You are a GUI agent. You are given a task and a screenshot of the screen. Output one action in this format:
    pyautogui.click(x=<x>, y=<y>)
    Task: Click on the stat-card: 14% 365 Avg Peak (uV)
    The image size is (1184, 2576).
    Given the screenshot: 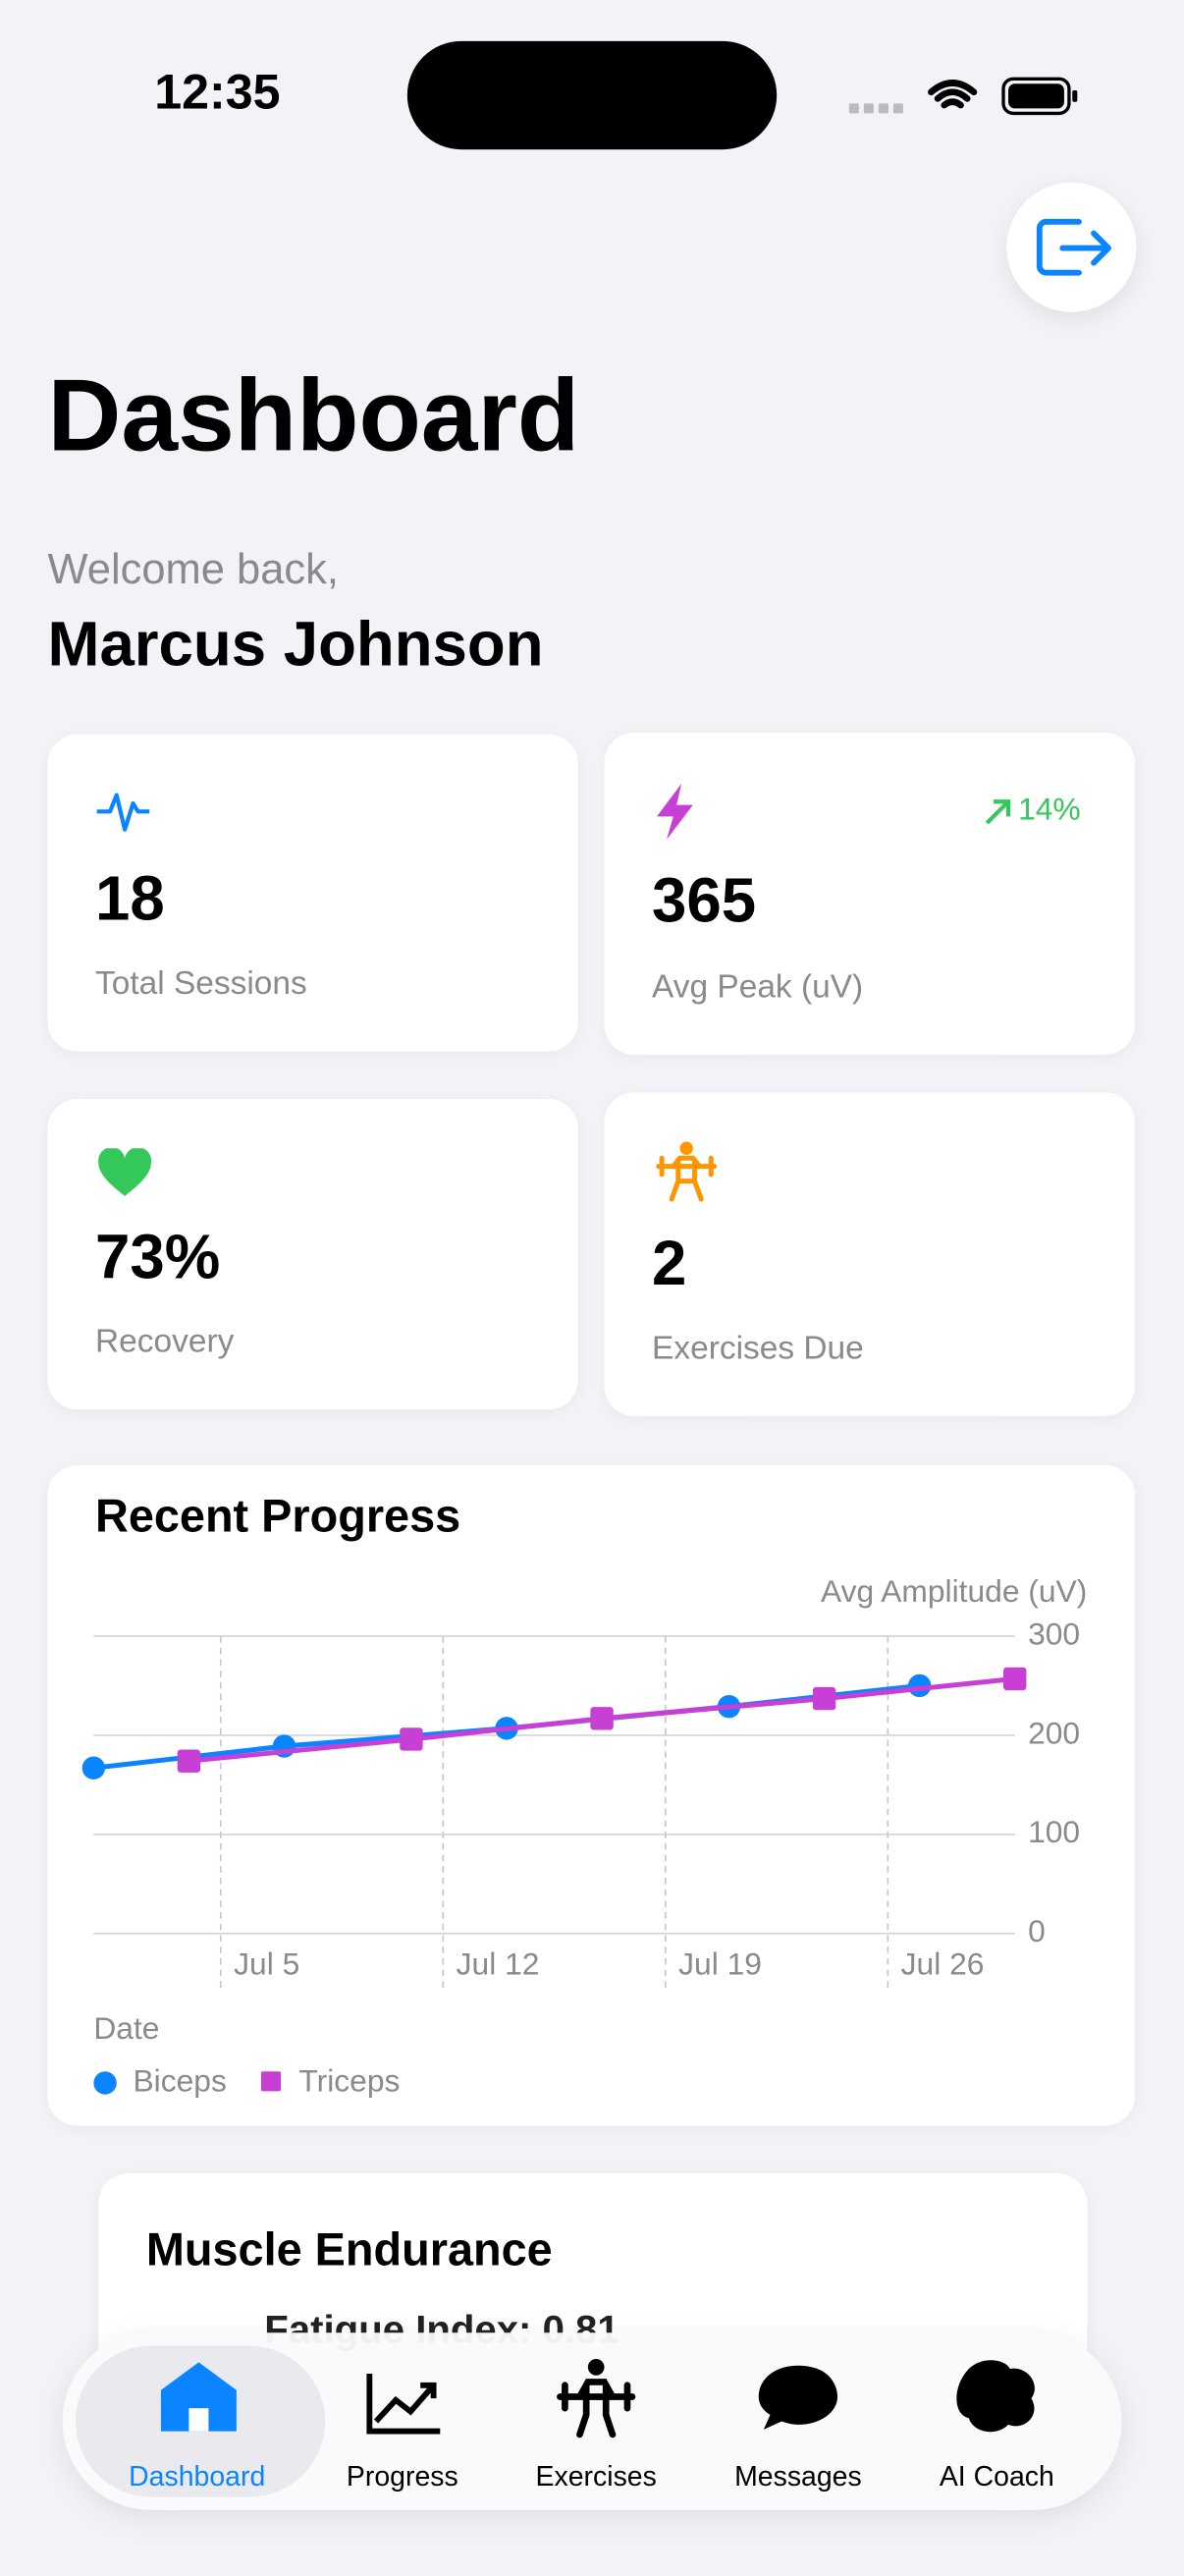 What is the action you would take?
    pyautogui.click(x=869, y=894)
    